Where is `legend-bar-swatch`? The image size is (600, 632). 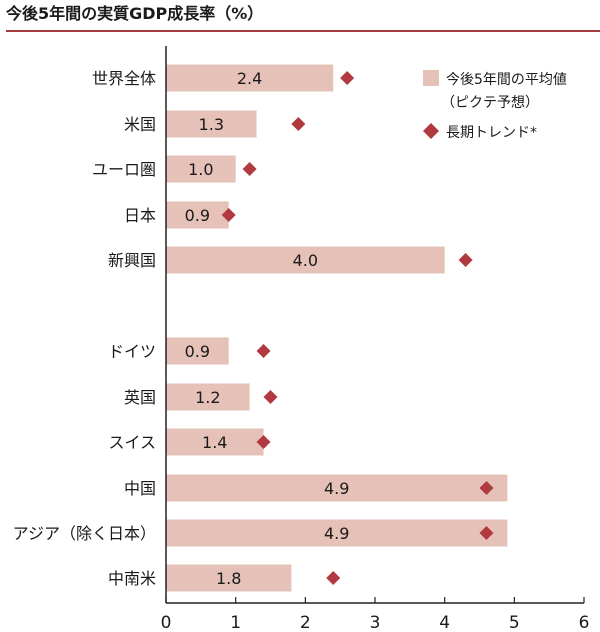 legend-bar-swatch is located at coordinates (431, 78).